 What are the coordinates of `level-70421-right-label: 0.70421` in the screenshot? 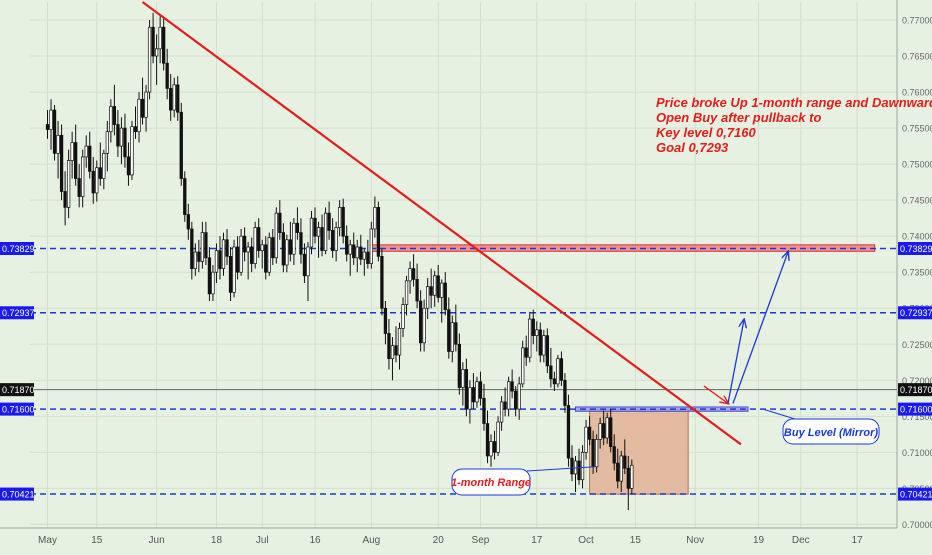 It's located at (916, 494).